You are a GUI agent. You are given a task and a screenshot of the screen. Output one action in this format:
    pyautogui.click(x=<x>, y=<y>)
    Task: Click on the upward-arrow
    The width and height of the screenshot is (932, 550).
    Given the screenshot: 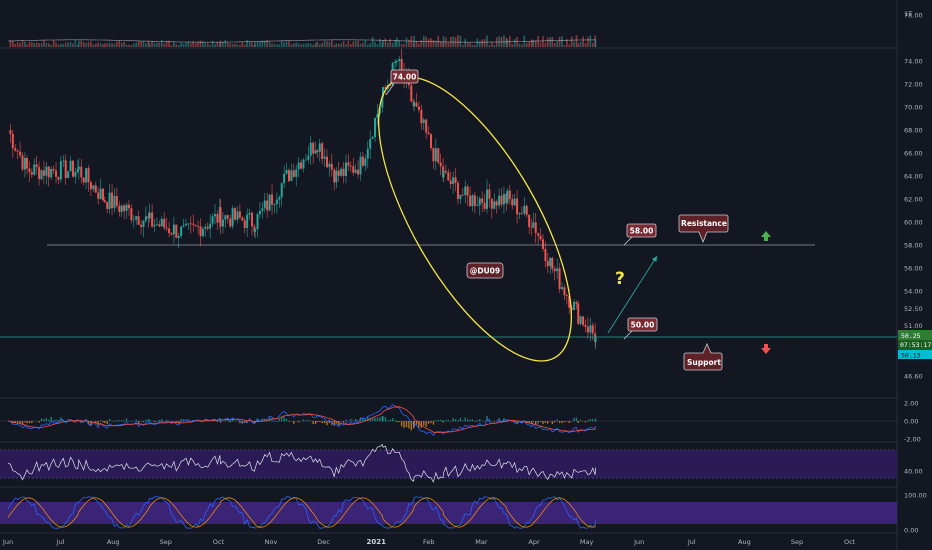 What is the action you would take?
    pyautogui.click(x=632, y=294)
    